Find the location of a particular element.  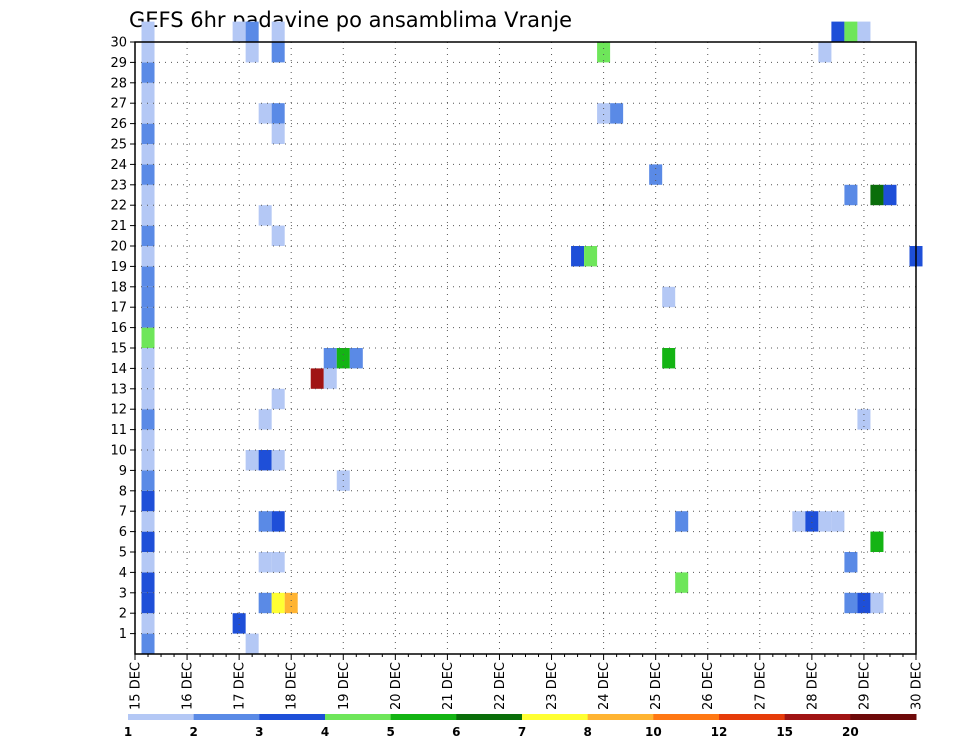

chart-title: GEFS 6hr padavine po ansamblima Vranje is located at coordinates (350, 20).